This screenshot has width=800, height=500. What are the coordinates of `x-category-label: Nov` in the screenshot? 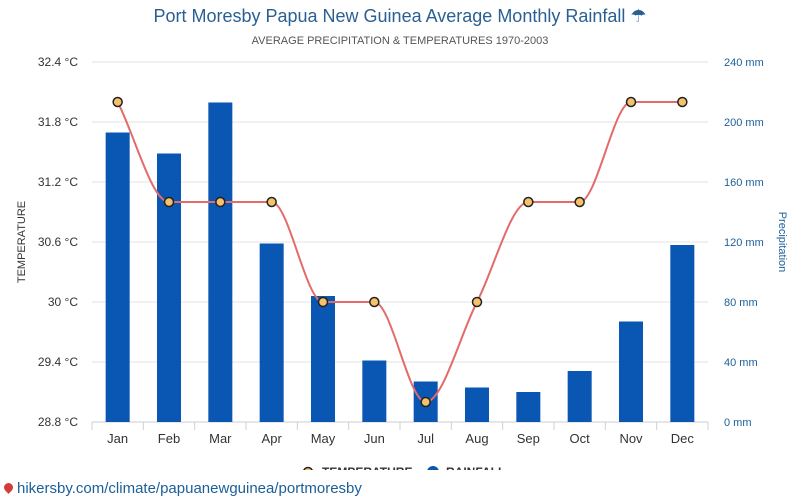 It's located at (631, 438).